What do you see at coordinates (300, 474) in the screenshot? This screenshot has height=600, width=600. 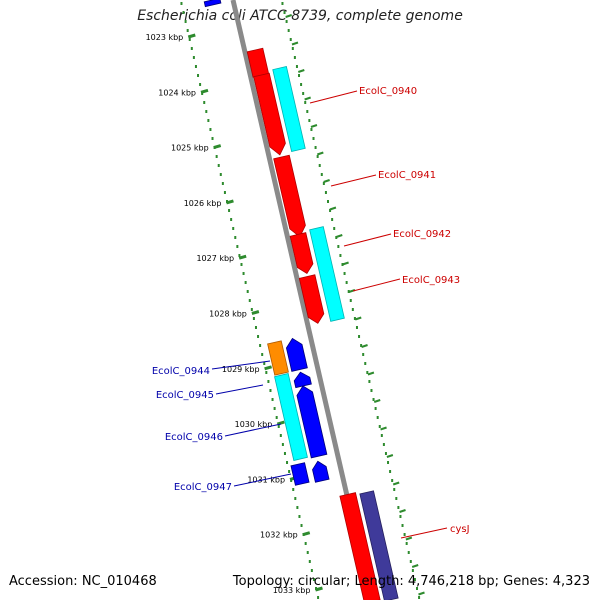 I see `reverse-cds` at bounding box center [300, 474].